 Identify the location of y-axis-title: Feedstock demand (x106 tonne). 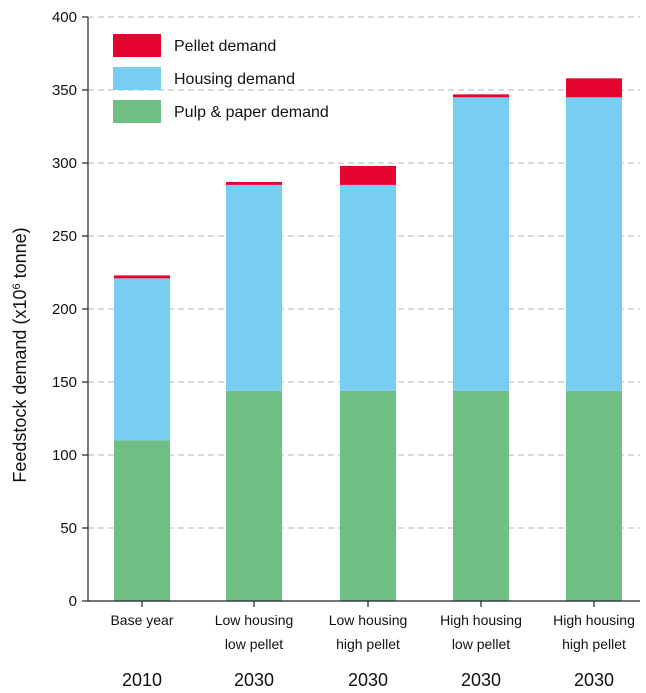
(20, 354).